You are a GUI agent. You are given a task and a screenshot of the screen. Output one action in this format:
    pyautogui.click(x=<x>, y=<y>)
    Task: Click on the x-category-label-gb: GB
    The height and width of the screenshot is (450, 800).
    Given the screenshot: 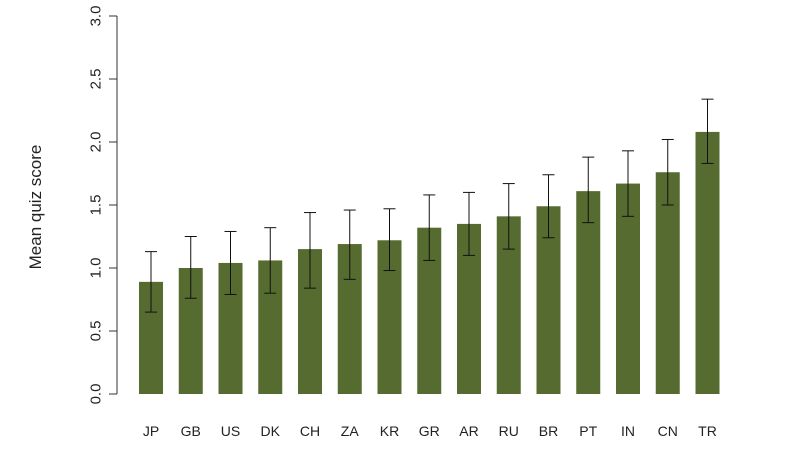 What is the action you would take?
    pyautogui.click(x=191, y=431)
    